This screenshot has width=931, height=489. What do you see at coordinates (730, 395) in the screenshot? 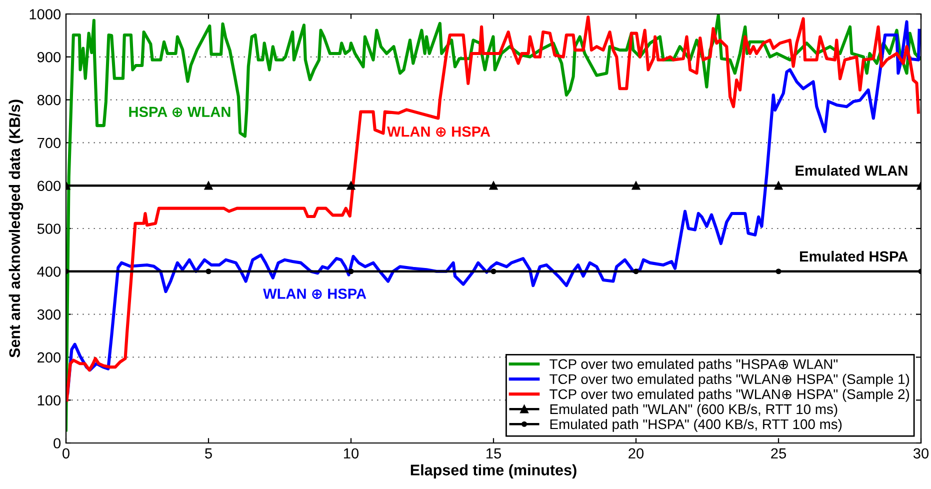
I see `legend-label: TCP over two emulated paths "WLAN⊕ HSPA" (Sample 2)` at bounding box center [730, 395].